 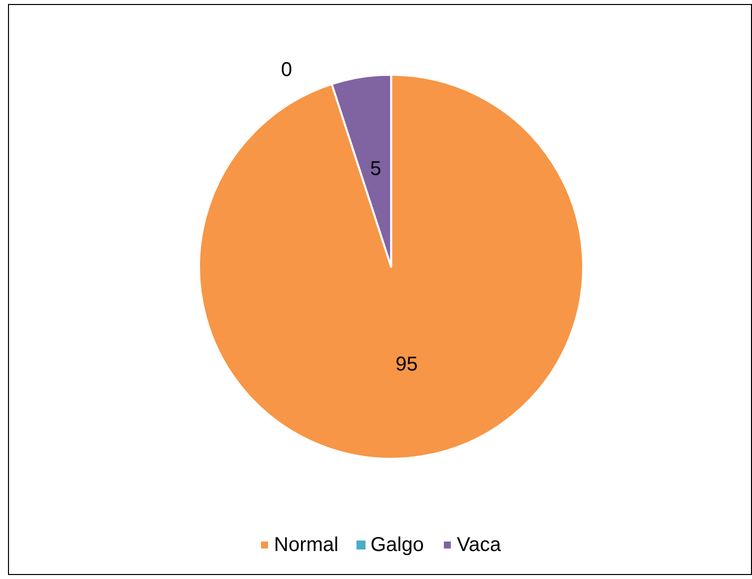 I want to click on data-label: 5, so click(x=376, y=169).